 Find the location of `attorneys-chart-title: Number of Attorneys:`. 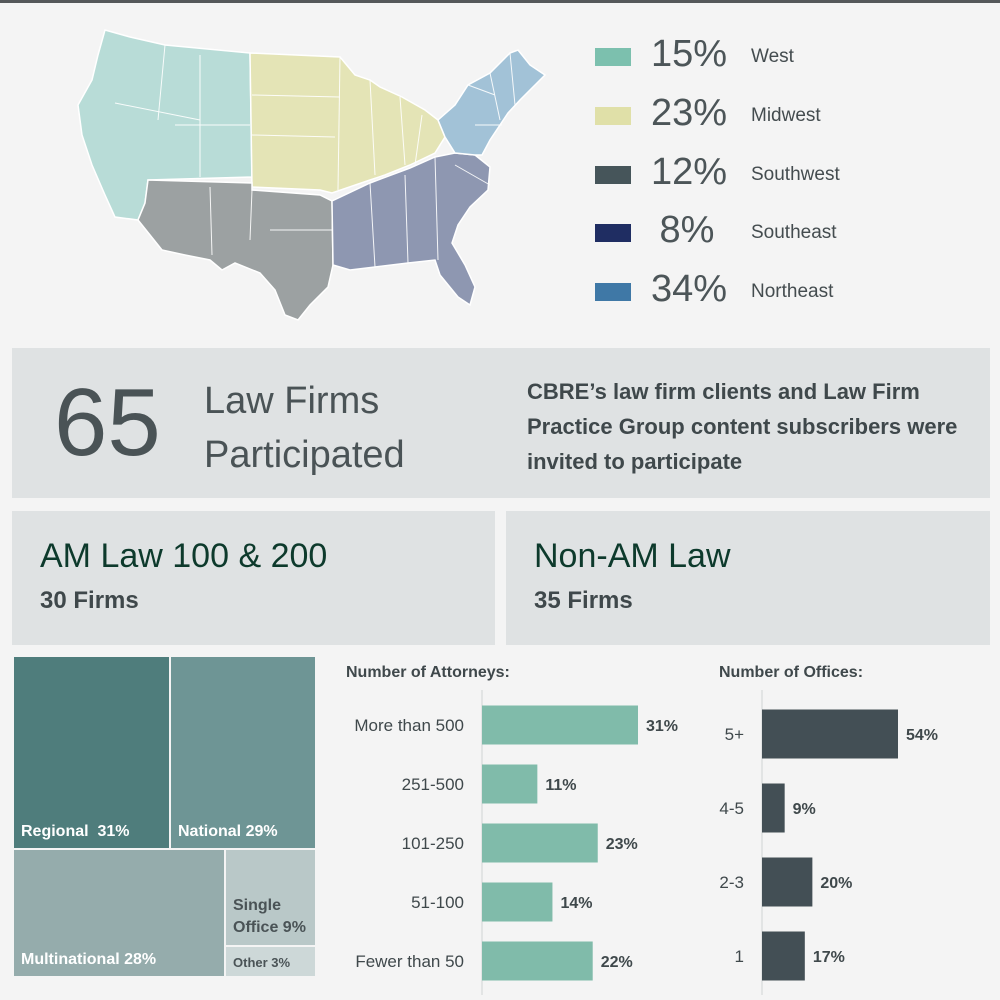

attorneys-chart-title: Number of Attorneys: is located at coordinates (428, 672).